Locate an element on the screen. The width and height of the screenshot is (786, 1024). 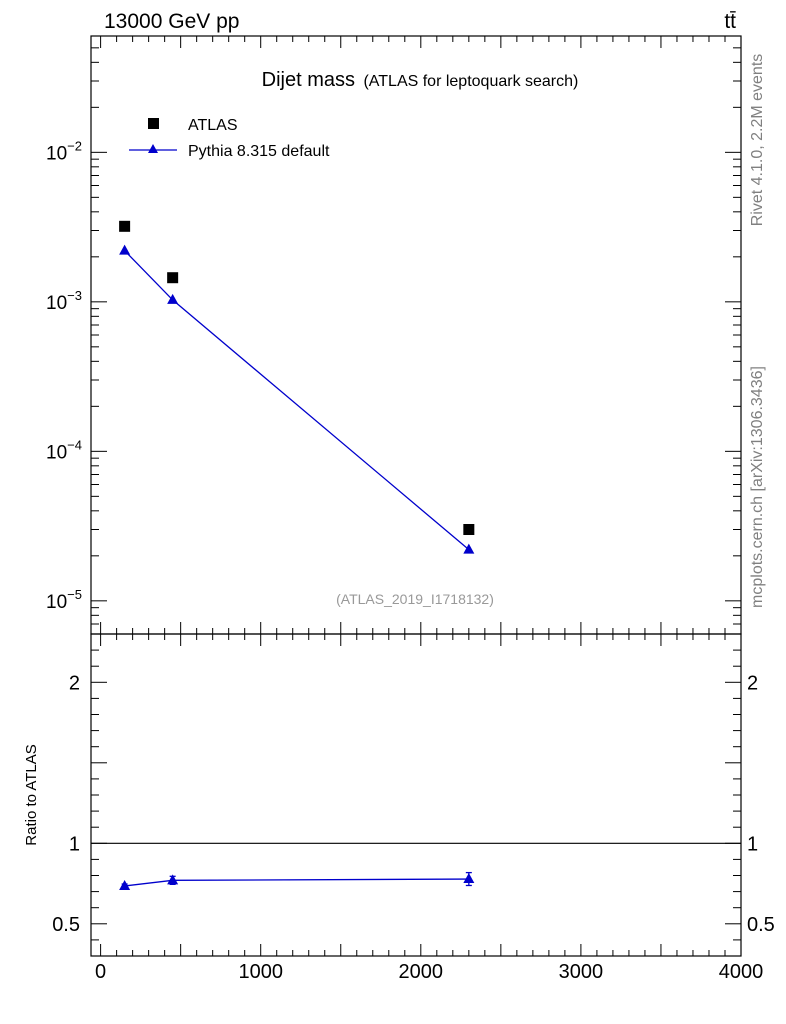
header-right: tt̄ is located at coordinates (730, 21).